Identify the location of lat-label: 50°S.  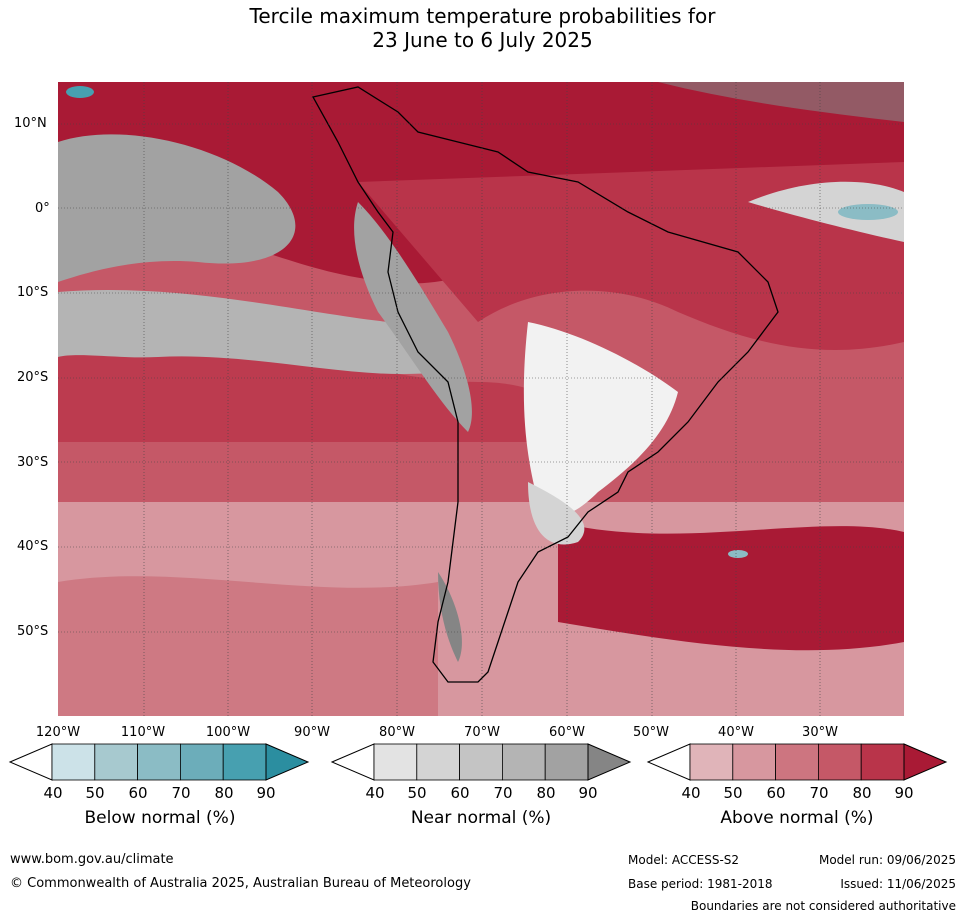
(33, 631).